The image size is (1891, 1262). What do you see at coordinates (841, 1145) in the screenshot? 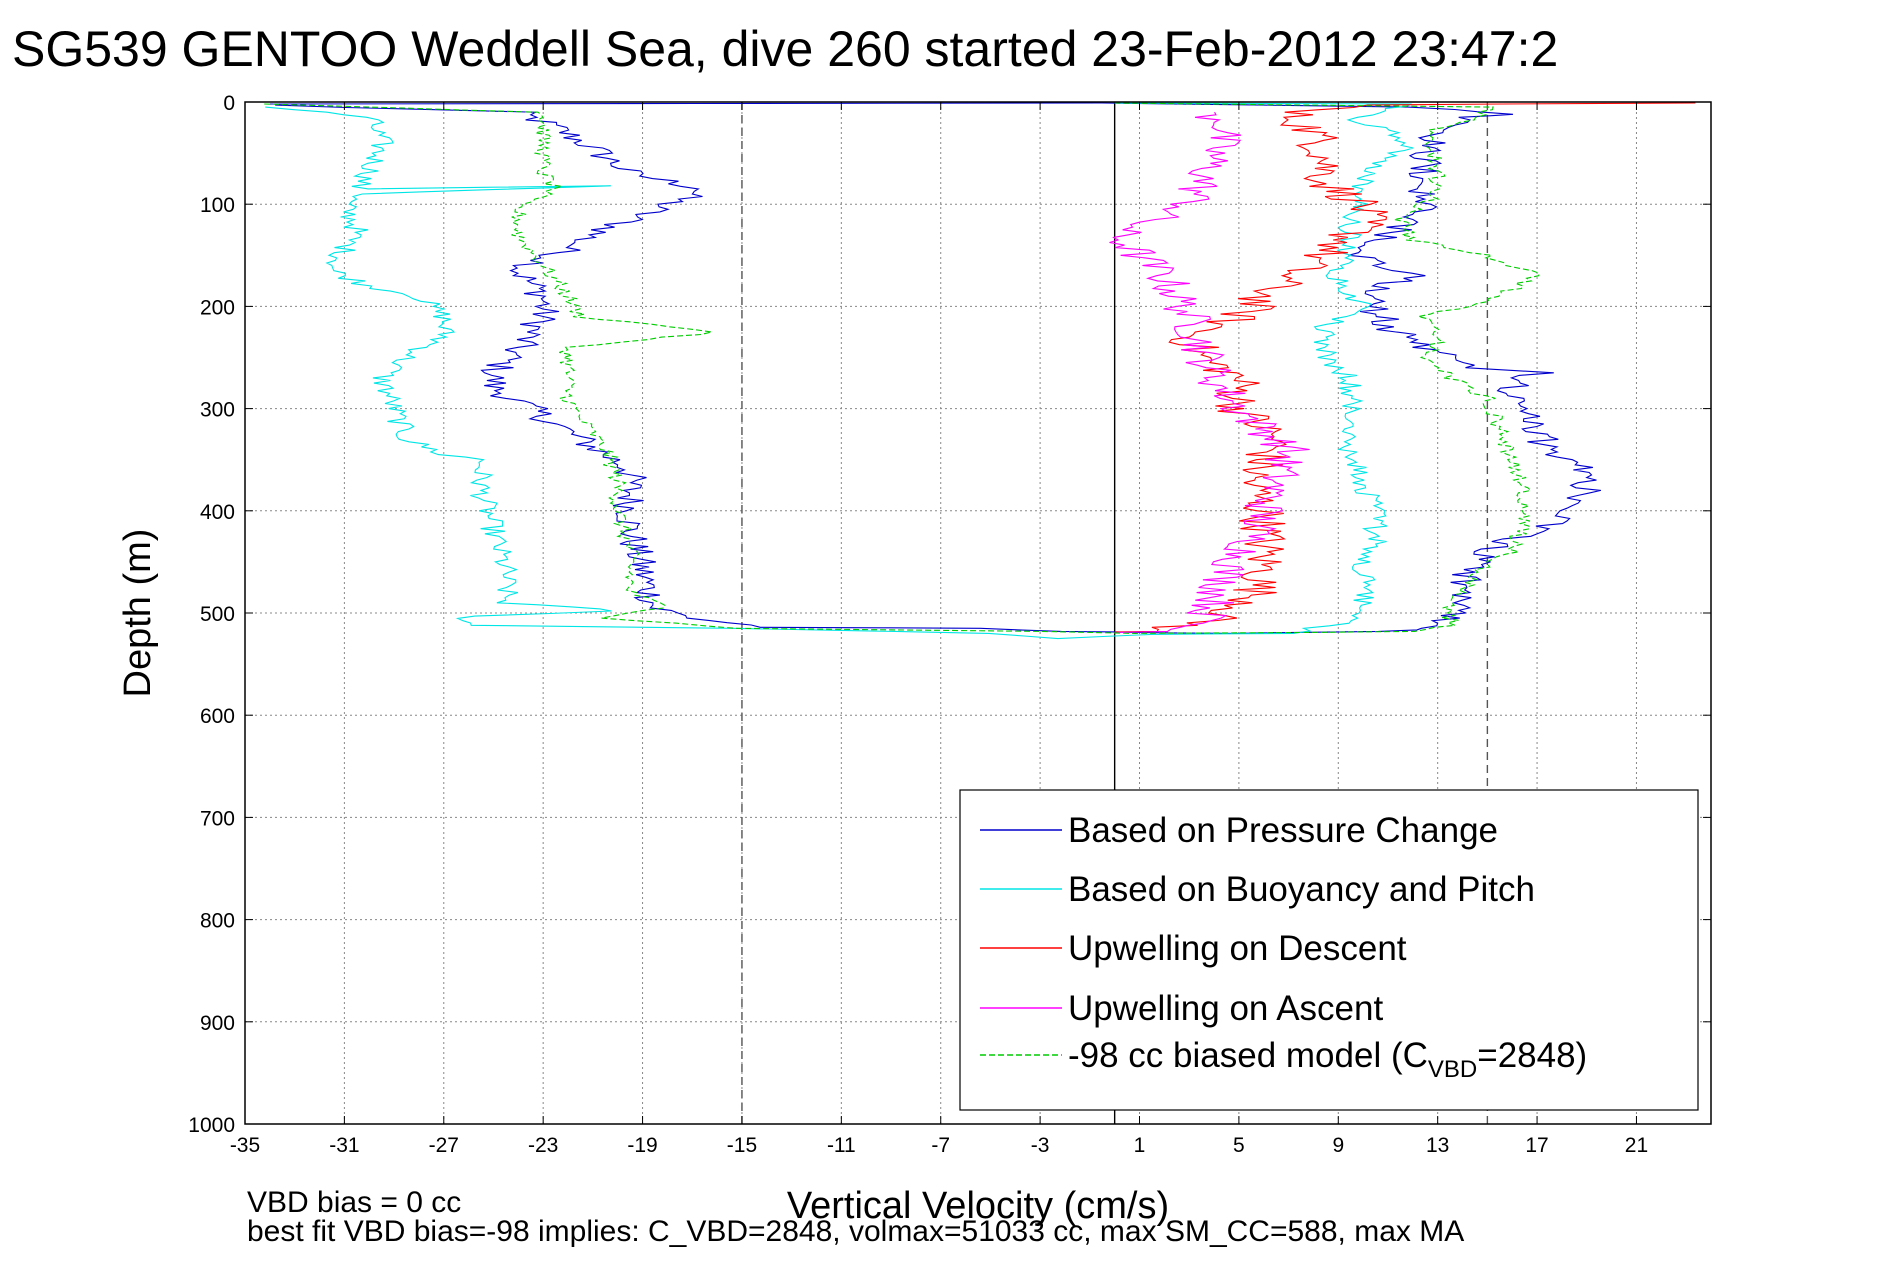
I see `x-tick-label: -11` at bounding box center [841, 1145].